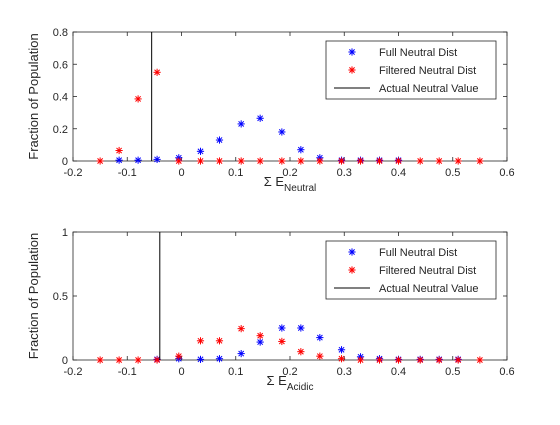 This screenshot has width=560, height=425. Describe the element at coordinates (418, 53) in the screenshot. I see `chart-1-legend-label: Full Neutral Dist` at that location.